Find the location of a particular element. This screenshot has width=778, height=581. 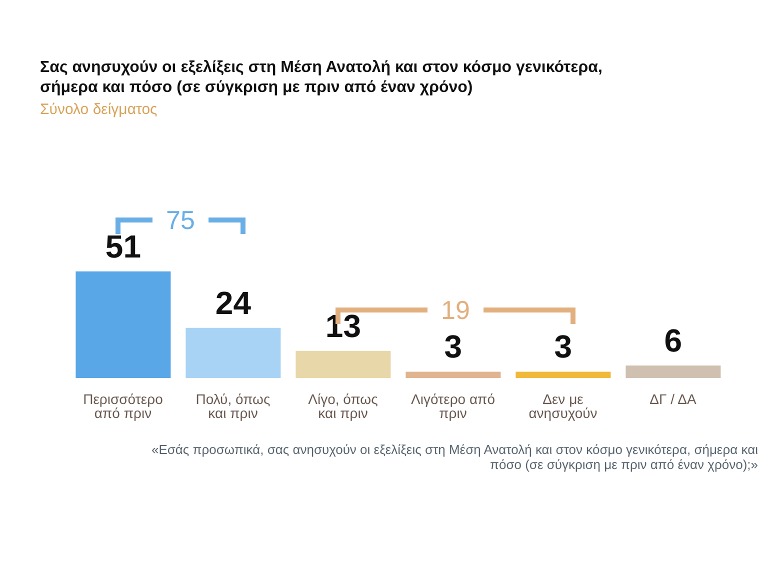

data-label: 24 is located at coordinates (233, 302).